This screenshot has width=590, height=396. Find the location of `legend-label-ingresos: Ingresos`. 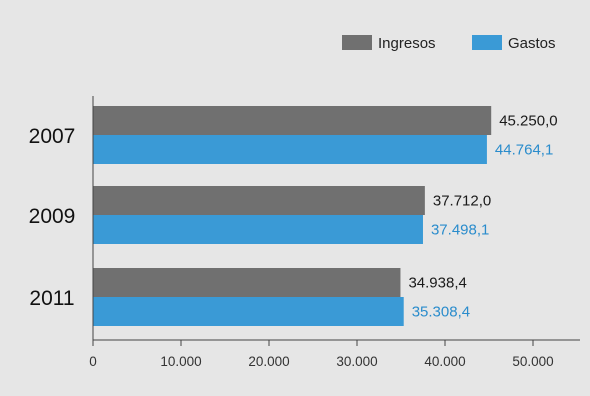

legend-label-ingresos: Ingresos is located at coordinates (407, 43).